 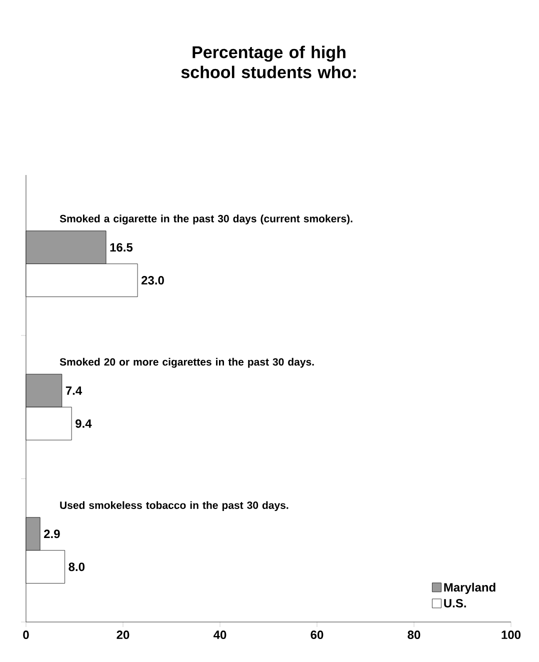 I want to click on x-tick-label: 60, so click(x=317, y=635).